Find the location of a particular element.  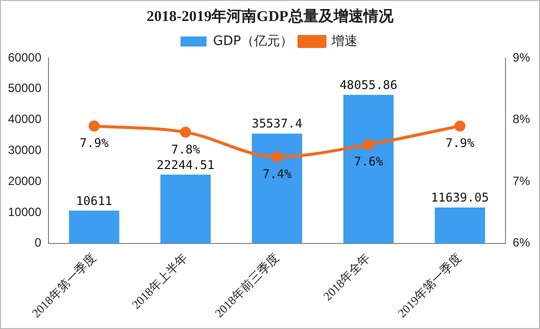

y2-tick-label: 8% is located at coordinates (521, 119).